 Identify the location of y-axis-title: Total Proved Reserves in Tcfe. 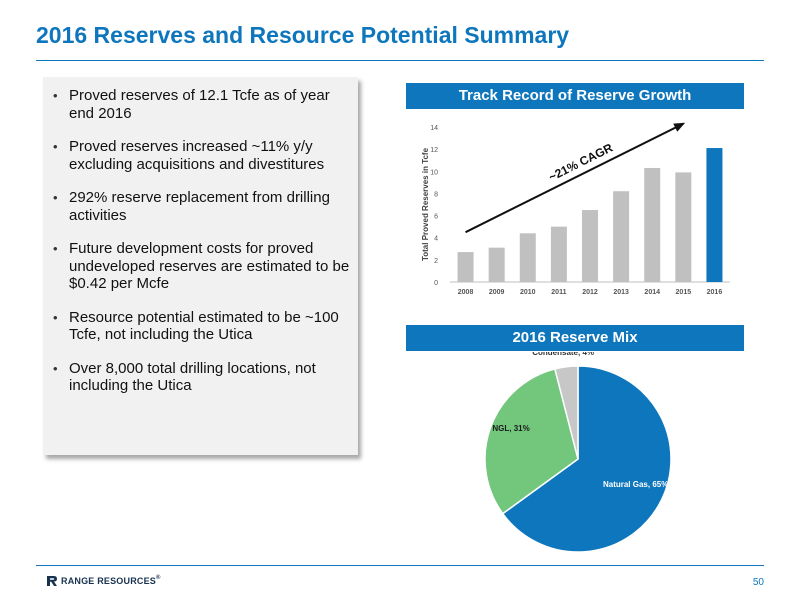
(425, 204).